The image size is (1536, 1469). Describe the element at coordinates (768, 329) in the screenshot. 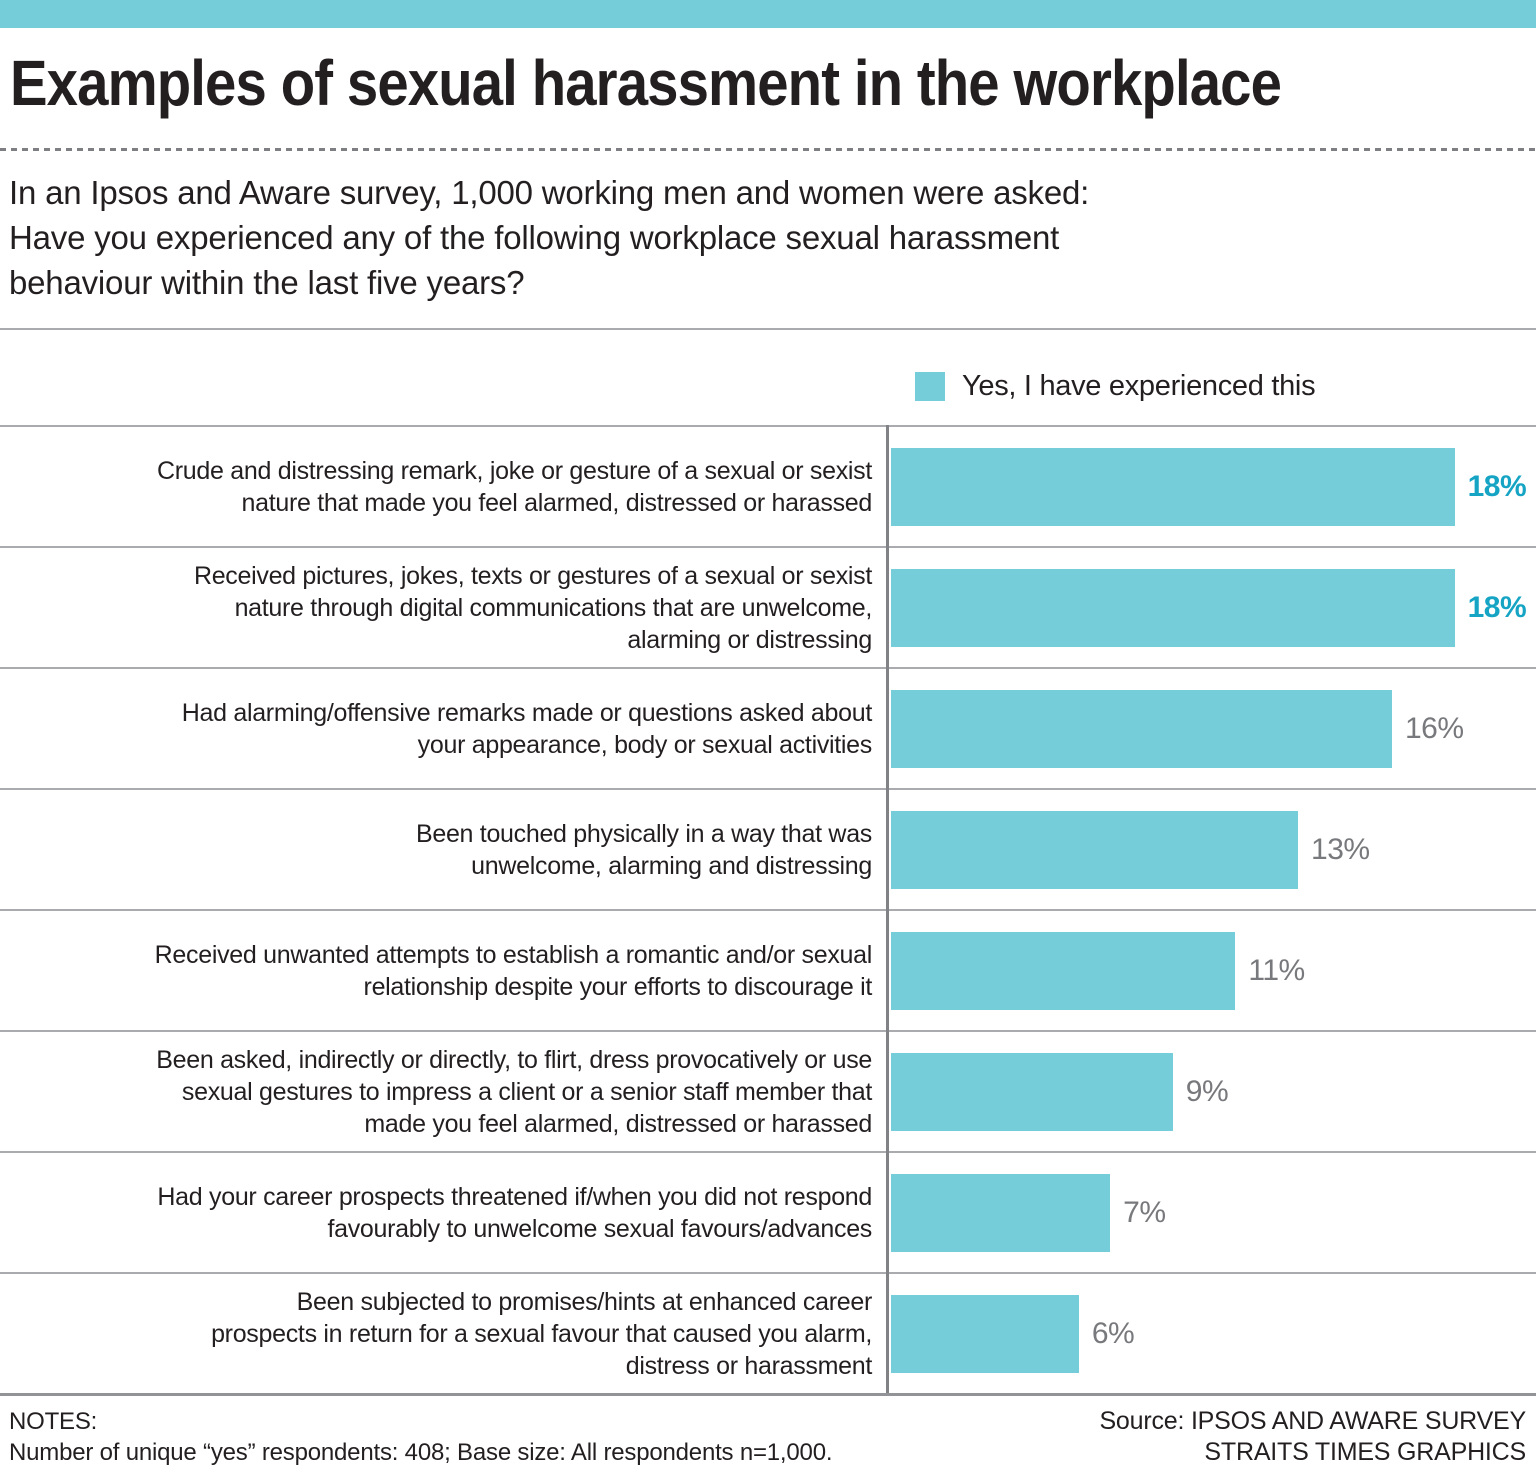

I see `section-divider` at that location.